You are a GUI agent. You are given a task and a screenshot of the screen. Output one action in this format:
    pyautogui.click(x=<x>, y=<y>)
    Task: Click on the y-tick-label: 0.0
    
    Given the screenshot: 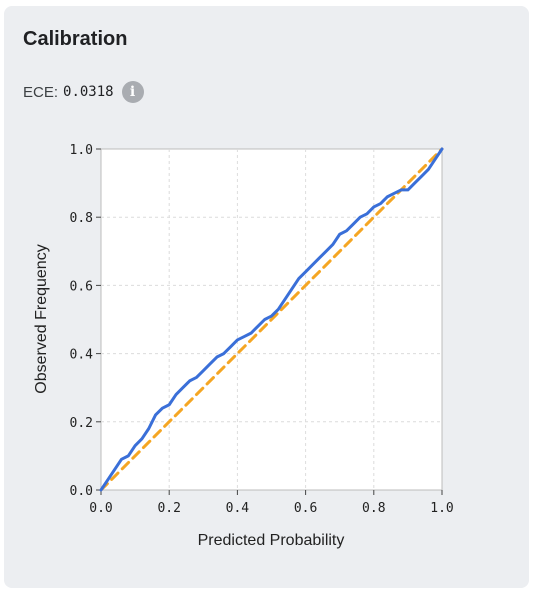 What is the action you would take?
    pyautogui.click(x=81, y=491)
    